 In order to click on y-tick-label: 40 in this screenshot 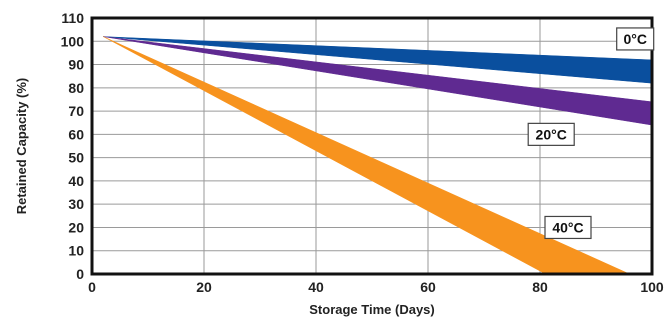, I will do `click(76, 181)`.